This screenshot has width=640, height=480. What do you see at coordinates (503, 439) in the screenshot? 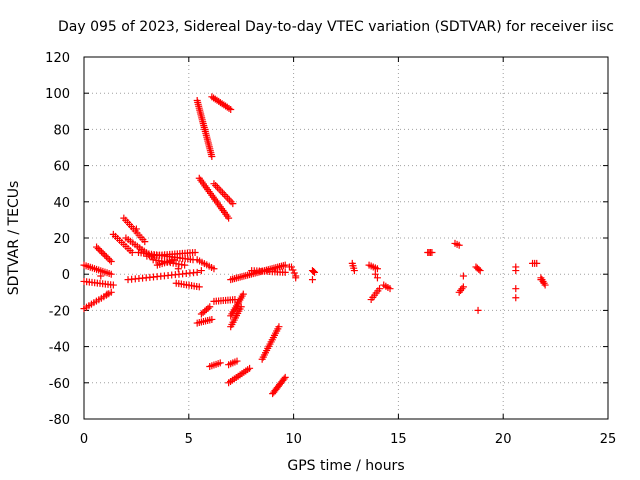
I see `x-tick-label: 20` at bounding box center [503, 439].